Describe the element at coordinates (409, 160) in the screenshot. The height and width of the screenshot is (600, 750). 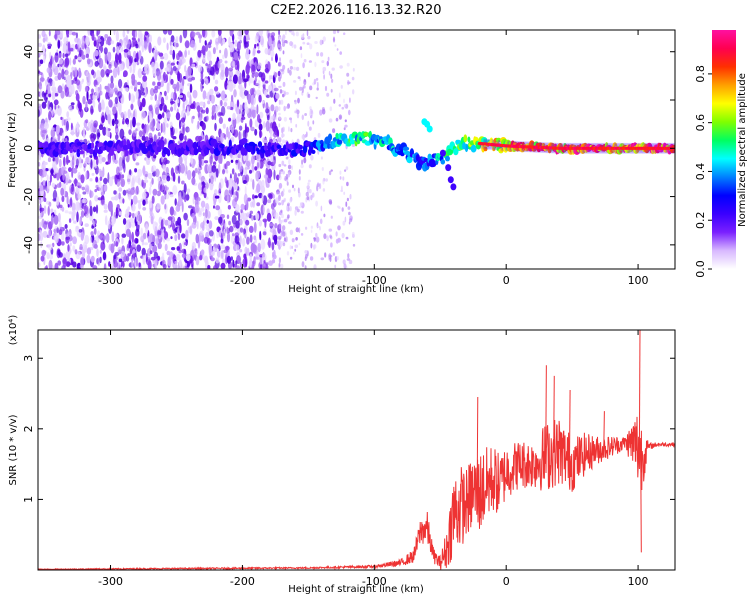
I see `spectrogram-ridge-cell` at that location.